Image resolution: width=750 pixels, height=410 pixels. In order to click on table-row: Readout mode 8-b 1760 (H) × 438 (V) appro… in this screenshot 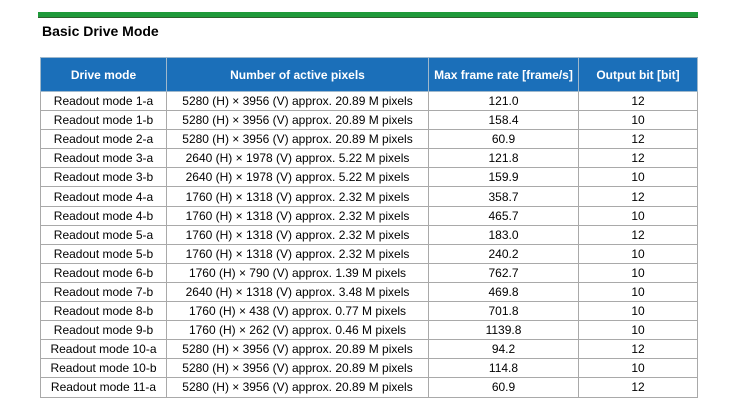, I will do `click(369, 311)`.